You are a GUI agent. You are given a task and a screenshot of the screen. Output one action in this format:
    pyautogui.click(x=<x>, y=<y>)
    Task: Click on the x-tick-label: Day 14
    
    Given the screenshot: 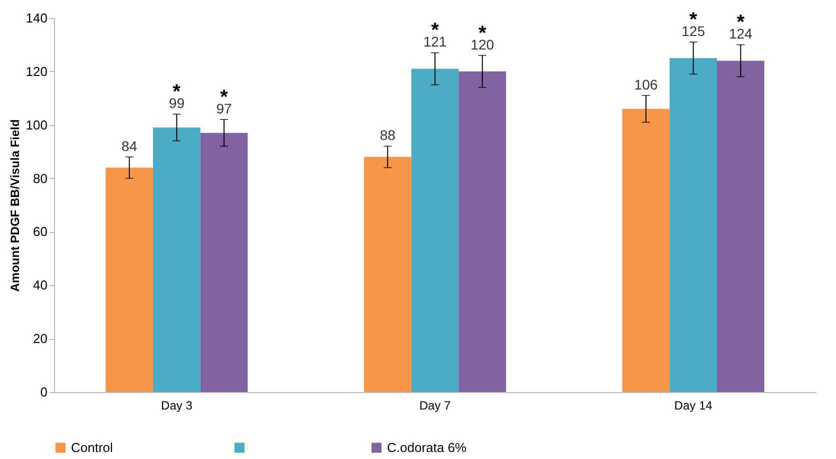 What is the action you would take?
    pyautogui.click(x=693, y=405)
    